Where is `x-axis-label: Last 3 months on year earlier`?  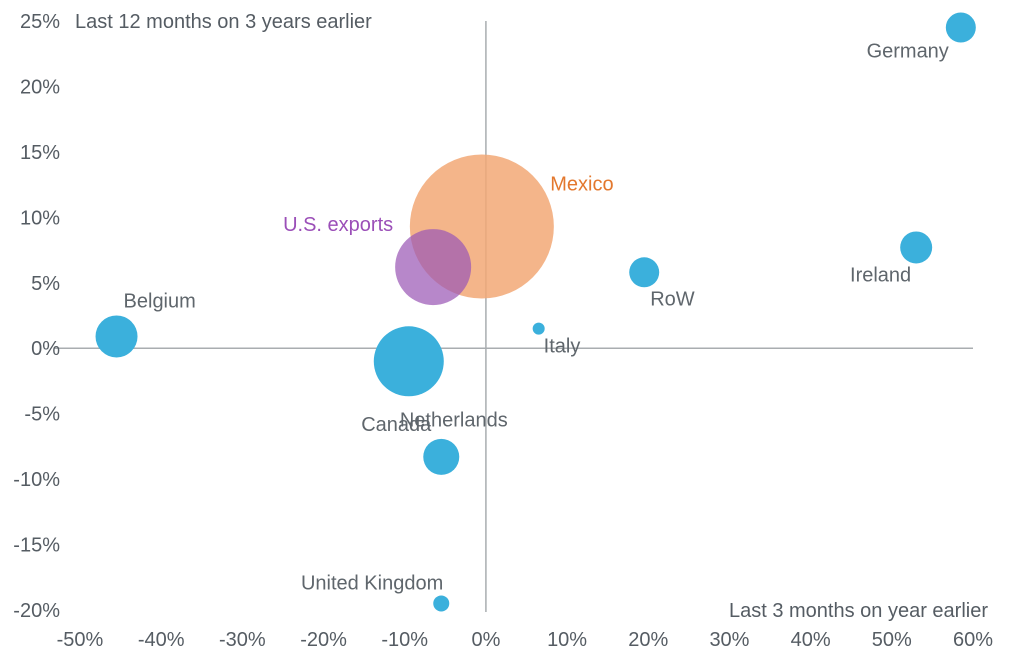 x-axis-label: Last 3 months on year earlier is located at coordinates (858, 611).